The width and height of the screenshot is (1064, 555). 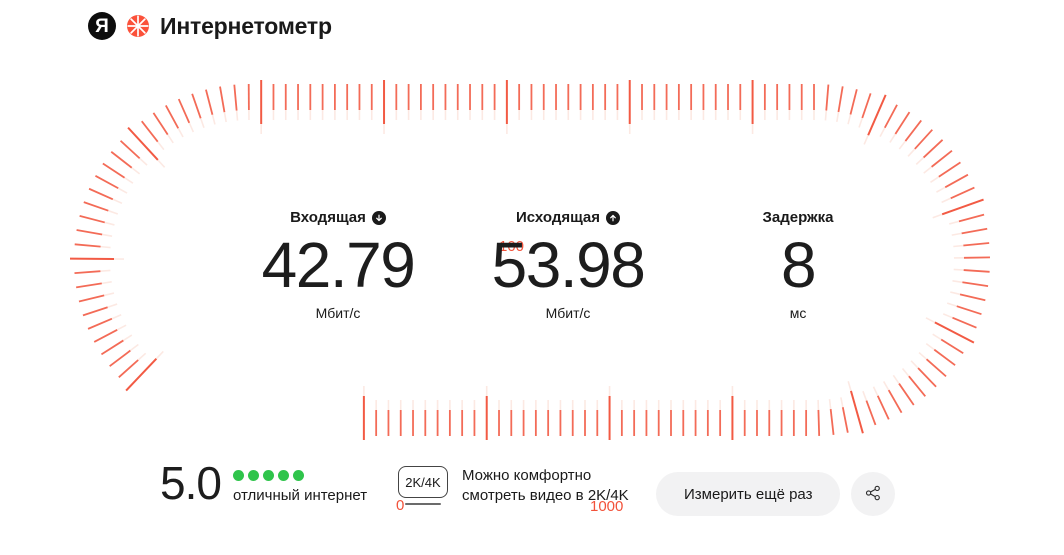 I want to click on app-header: Я Интернетометр, so click(x=210, y=26).